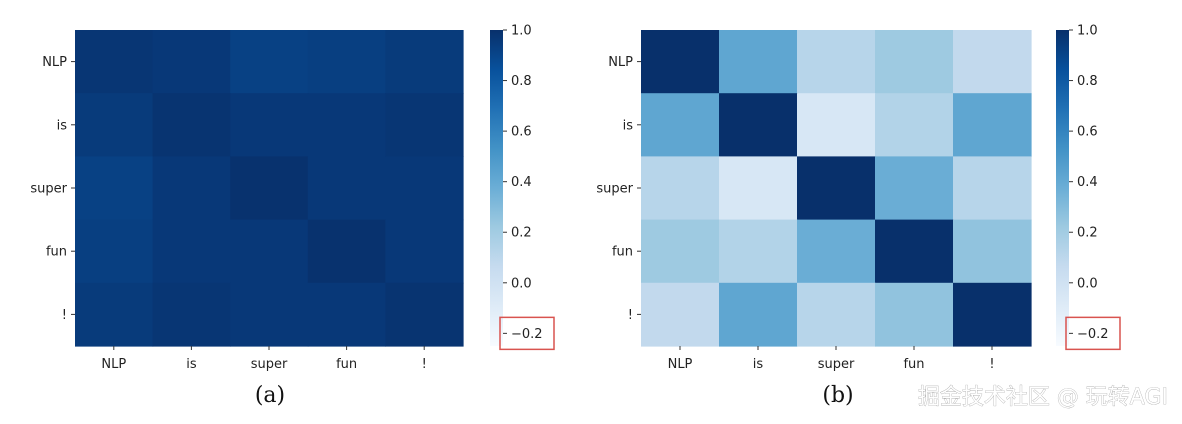  Describe the element at coordinates (837, 395) in the screenshot. I see `panel-caption: (b)` at that location.